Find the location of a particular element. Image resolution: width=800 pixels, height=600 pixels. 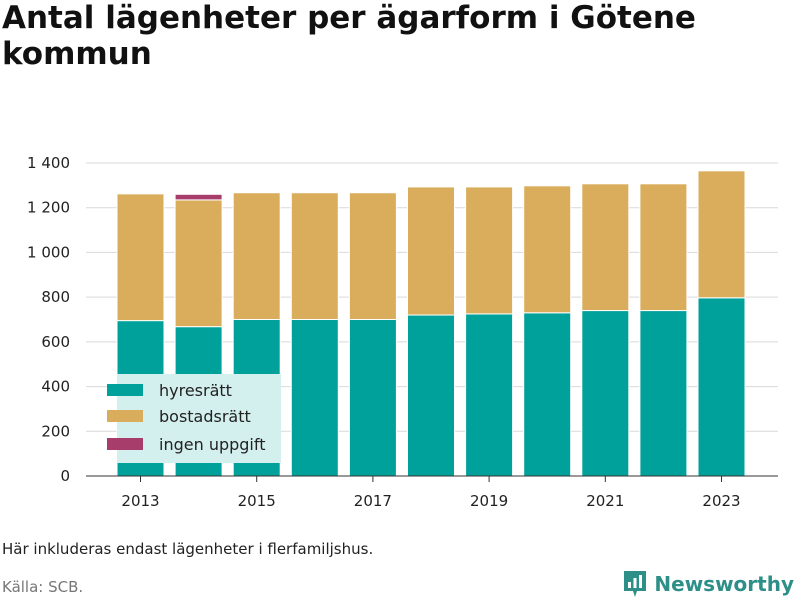

legend-swatch-ingen_uppgift is located at coordinates (125, 444).